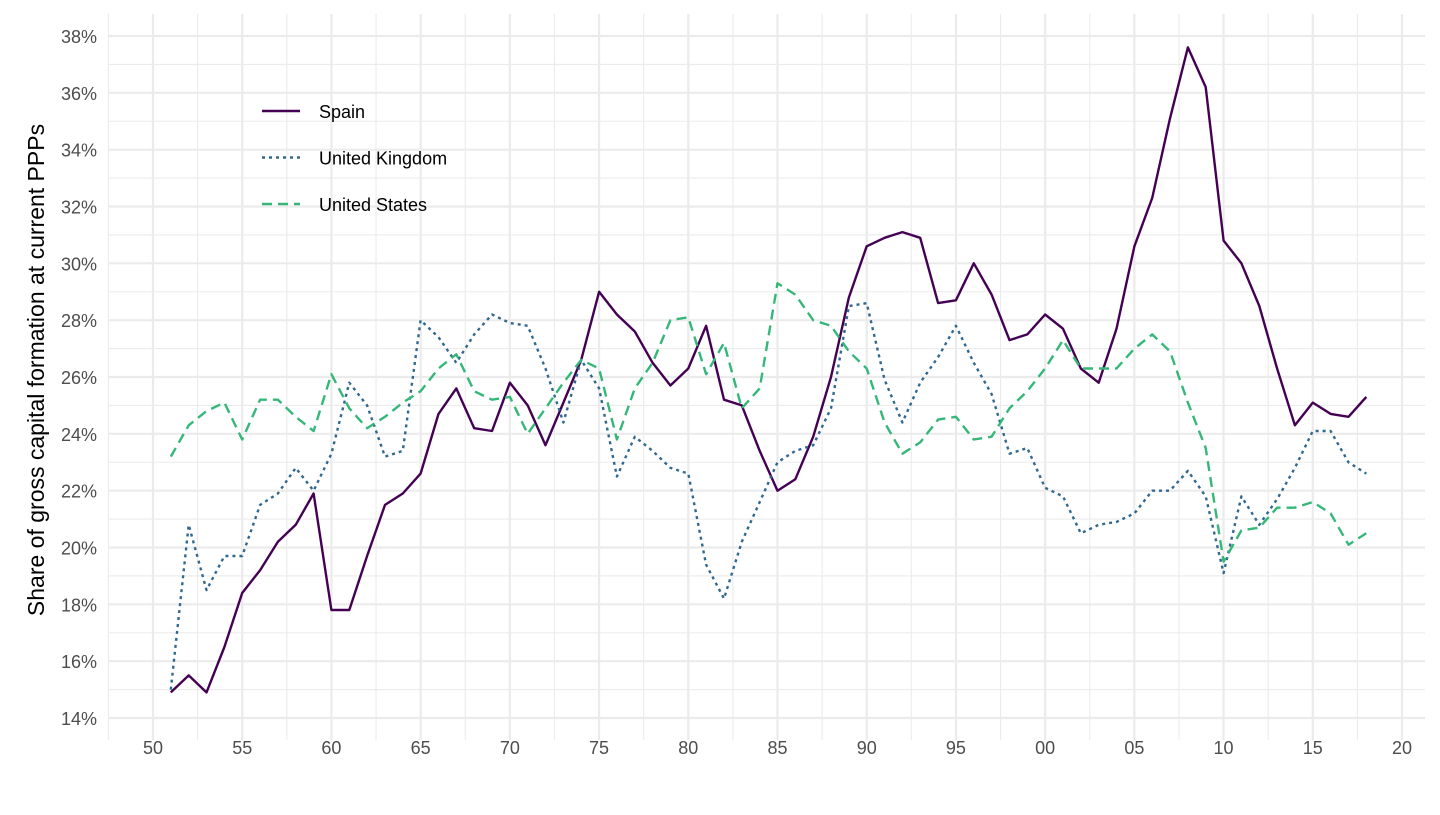 The image size is (1440, 815). Describe the element at coordinates (153, 748) in the screenshot. I see `x-tick-label: 50` at that location.